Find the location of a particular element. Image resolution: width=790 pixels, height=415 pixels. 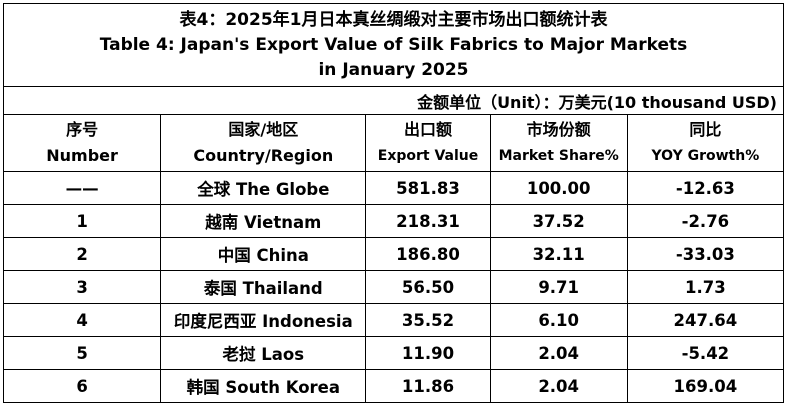

cell-yoy-growth: -2.76 is located at coordinates (705, 221).